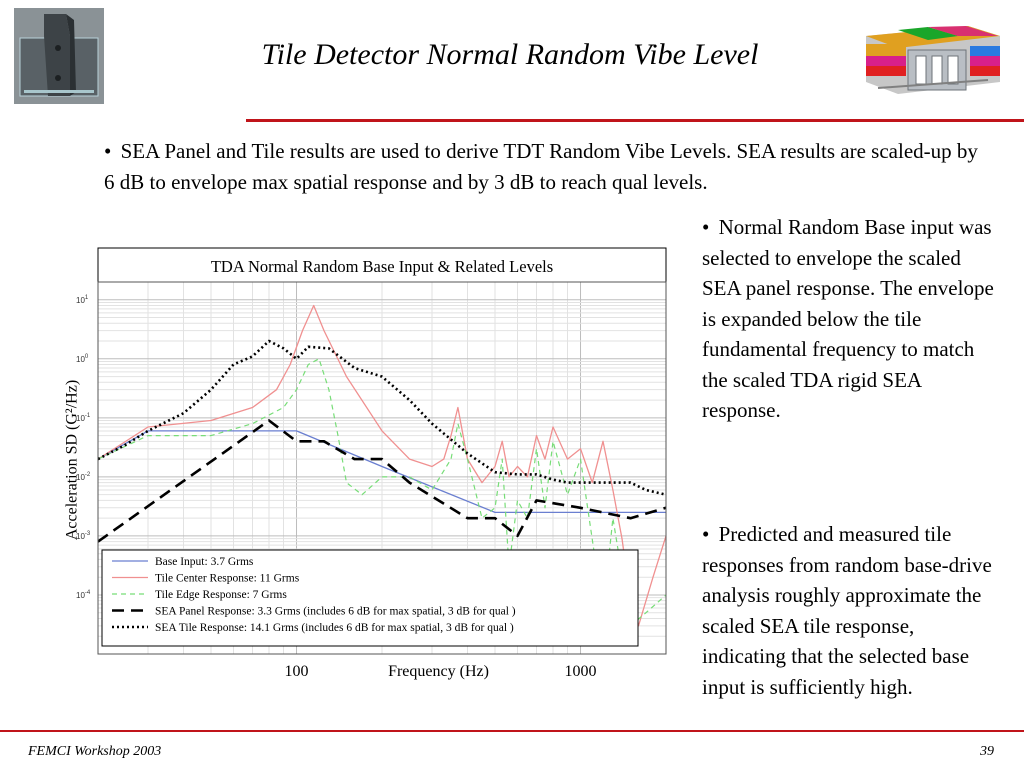 The width and height of the screenshot is (1024, 768). Describe the element at coordinates (59, 56) in the screenshot. I see `tile-sample-photo` at that location.